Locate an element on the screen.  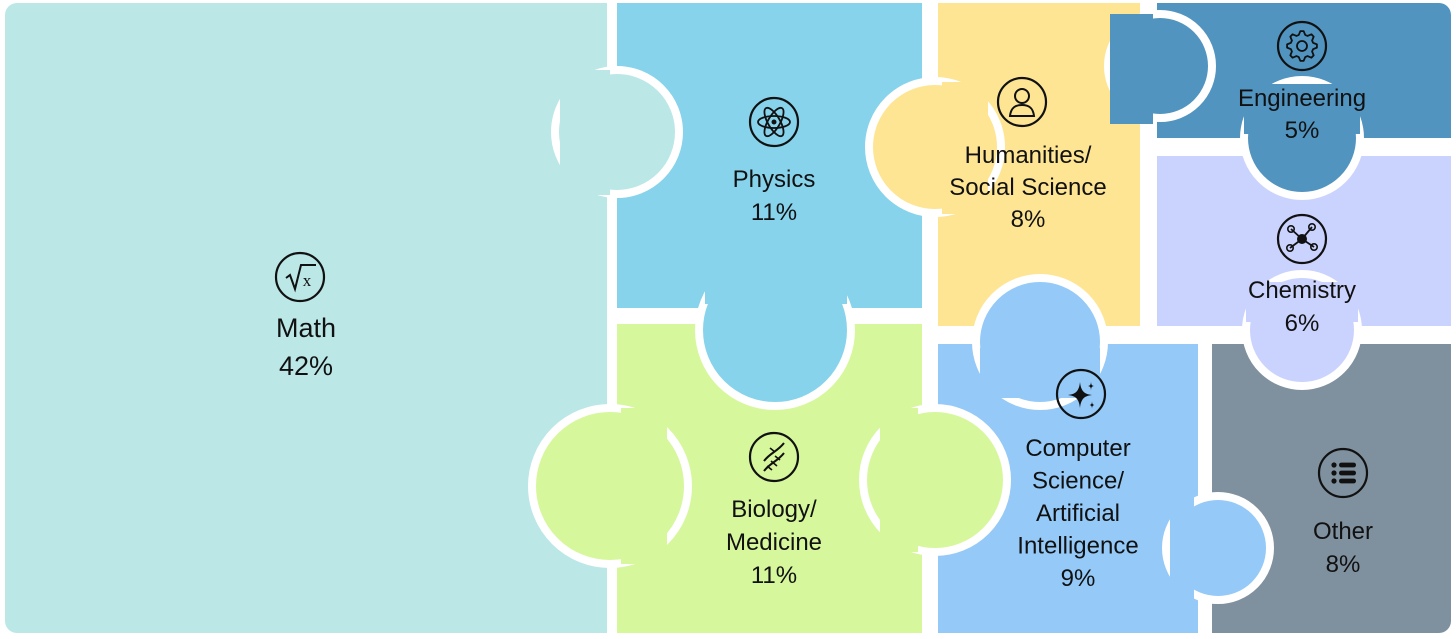
category-label-line: Chemistry is located at coordinates (1302, 290).